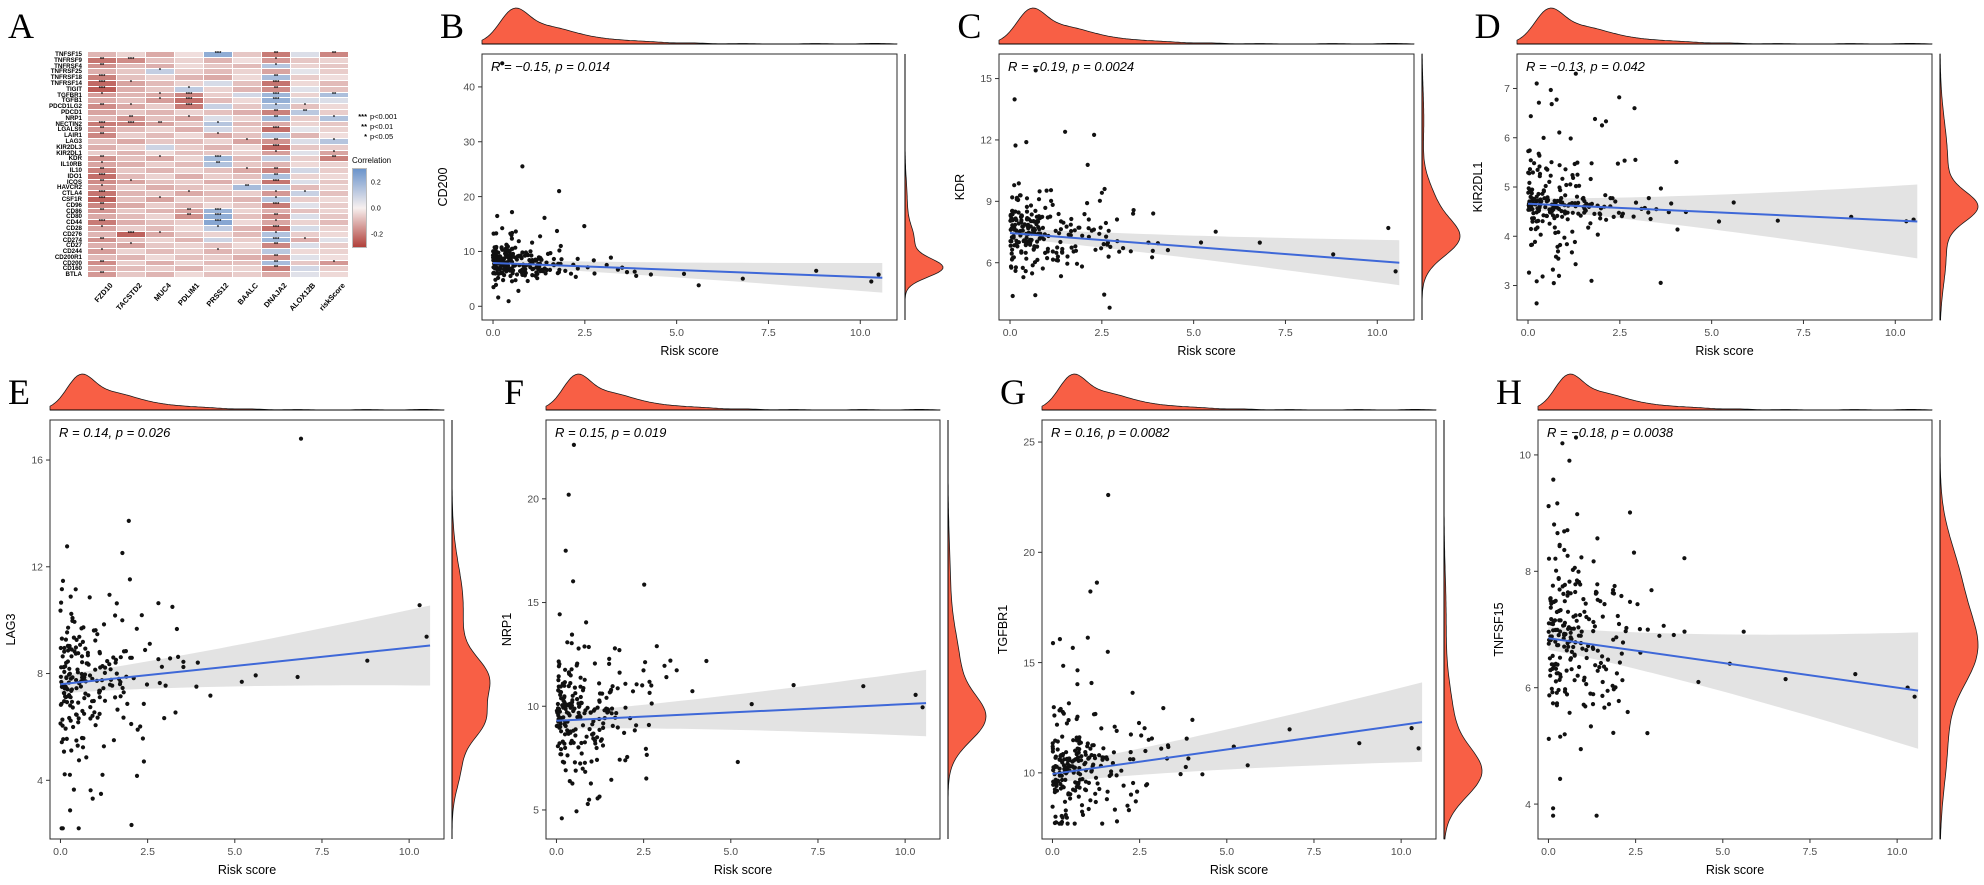  Describe the element at coordinates (743, 392) in the screenshot. I see `top-density-plot` at that location.